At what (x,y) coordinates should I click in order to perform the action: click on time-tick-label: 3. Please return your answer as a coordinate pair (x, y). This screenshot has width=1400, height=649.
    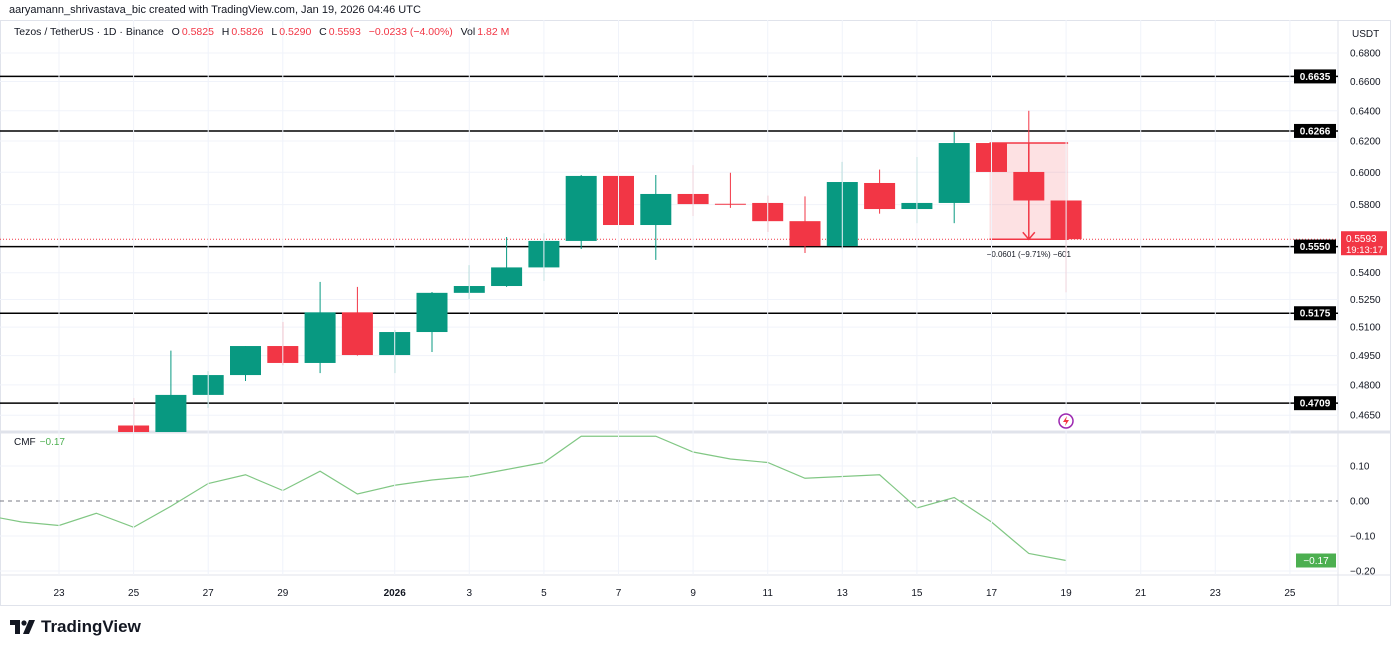
    Looking at the image, I should click on (470, 593).